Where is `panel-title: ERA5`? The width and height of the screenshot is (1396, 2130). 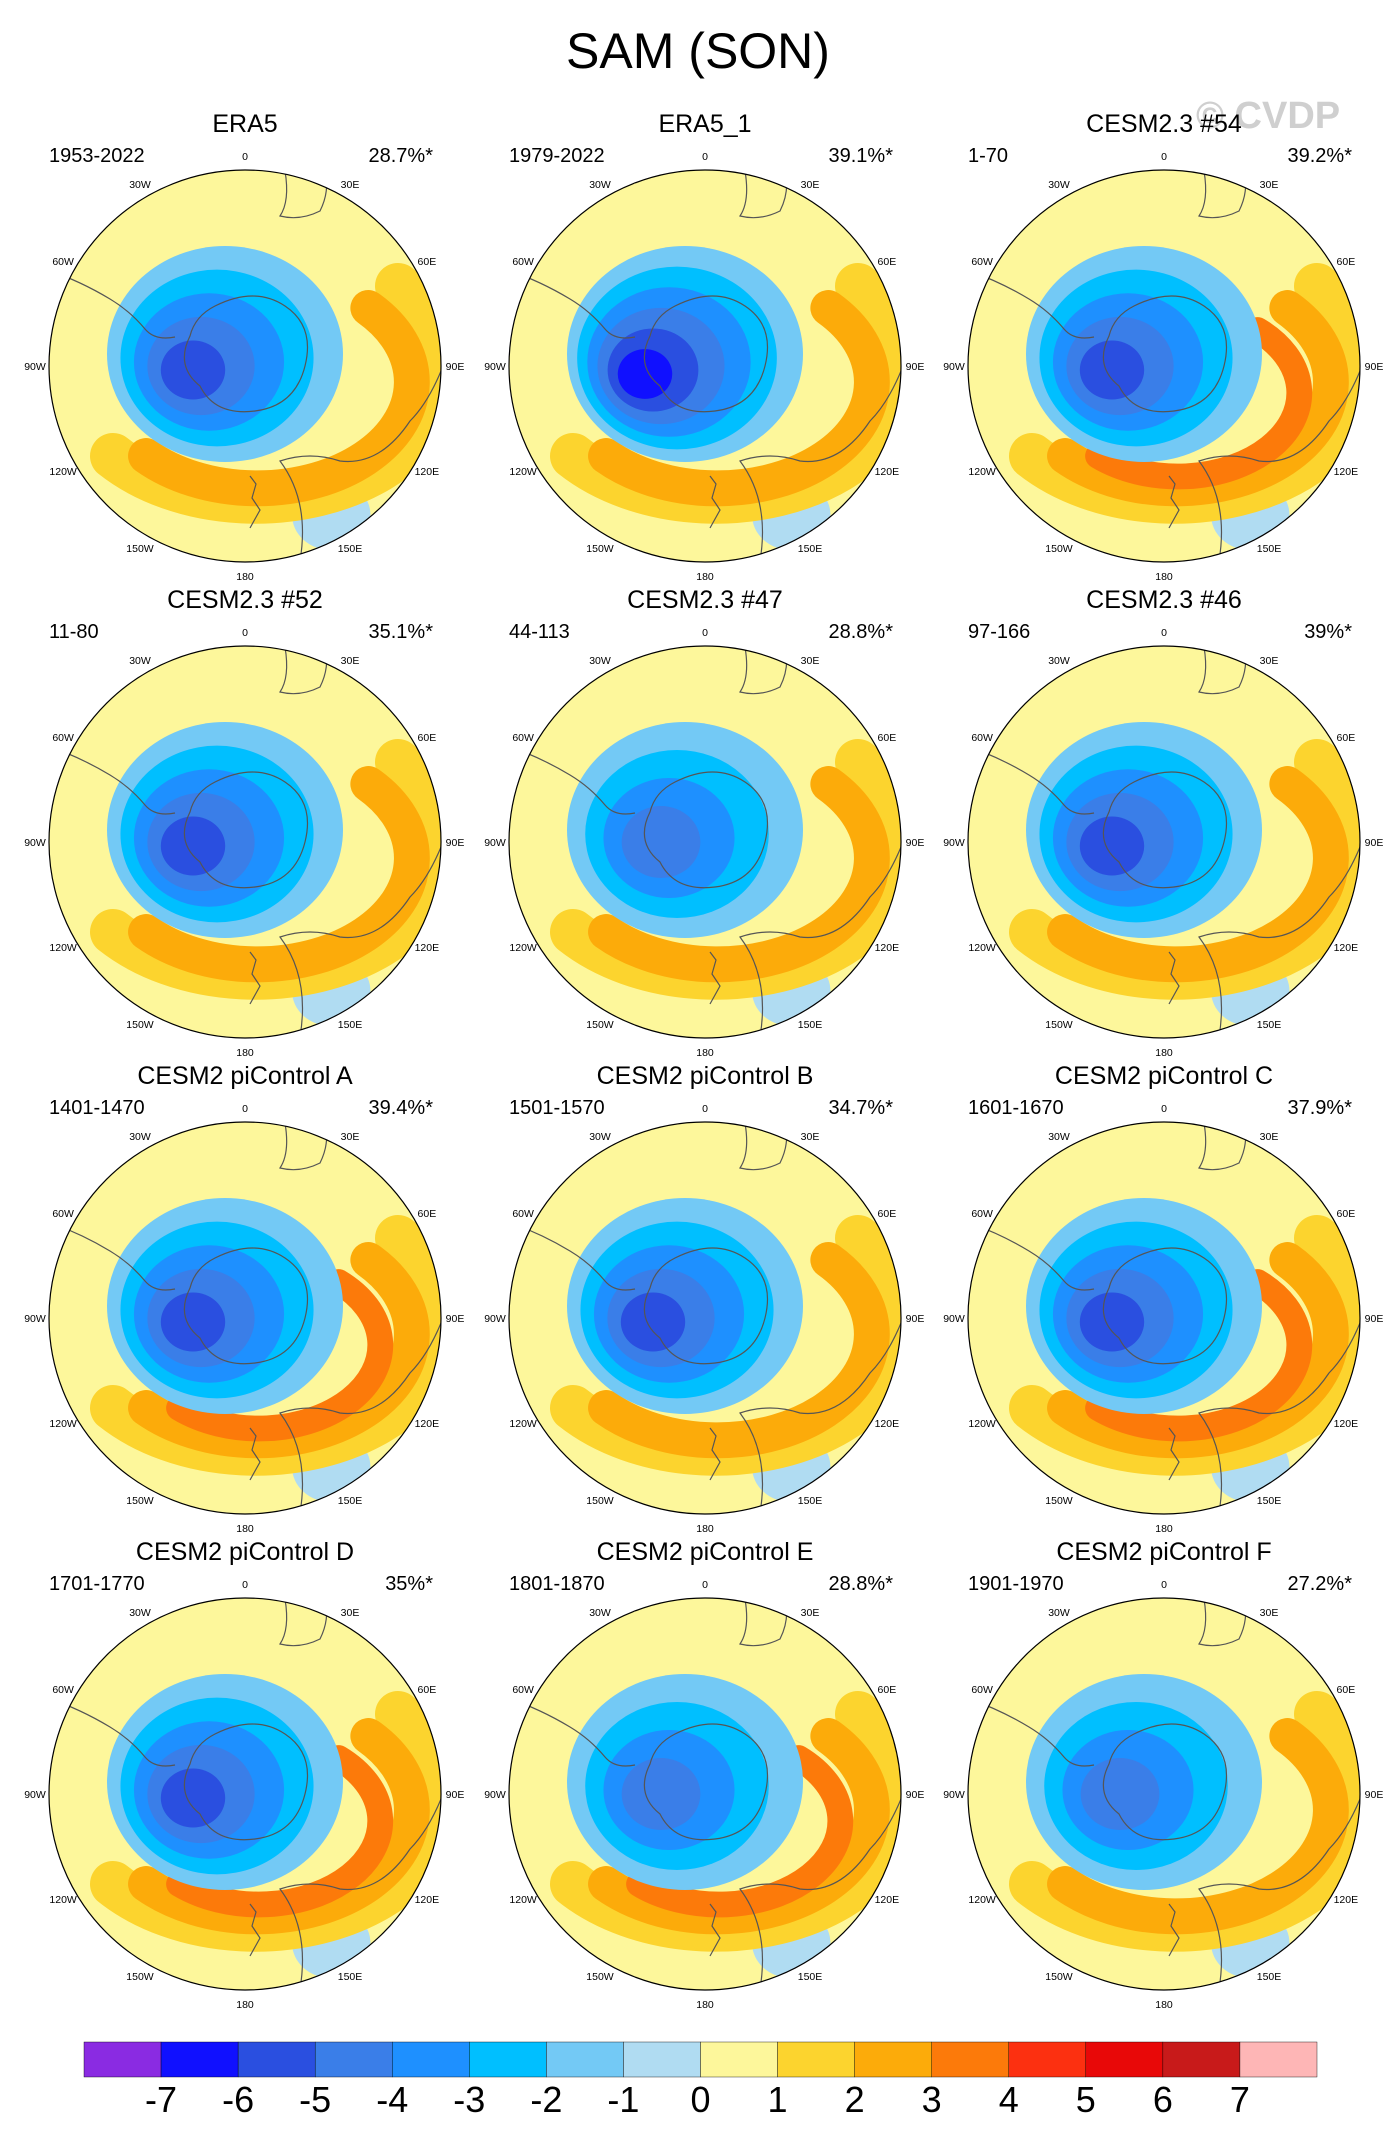 panel-title: ERA5 is located at coordinates (244, 124).